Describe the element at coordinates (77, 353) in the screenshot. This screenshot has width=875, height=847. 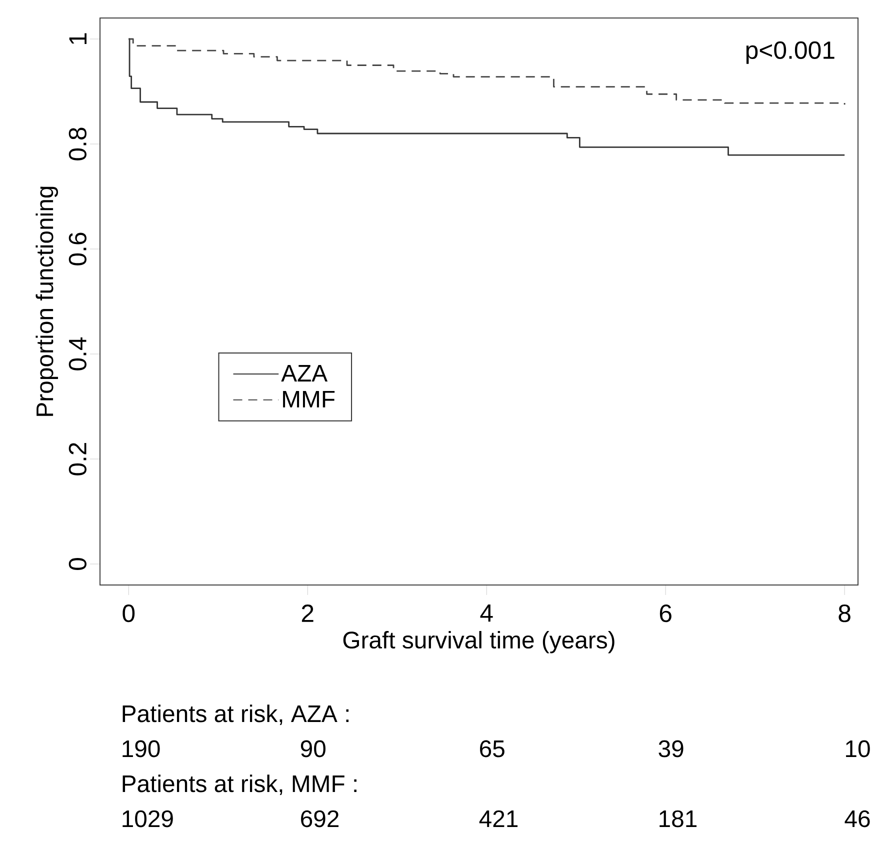
I see `y-tick-label: 0.4` at that location.